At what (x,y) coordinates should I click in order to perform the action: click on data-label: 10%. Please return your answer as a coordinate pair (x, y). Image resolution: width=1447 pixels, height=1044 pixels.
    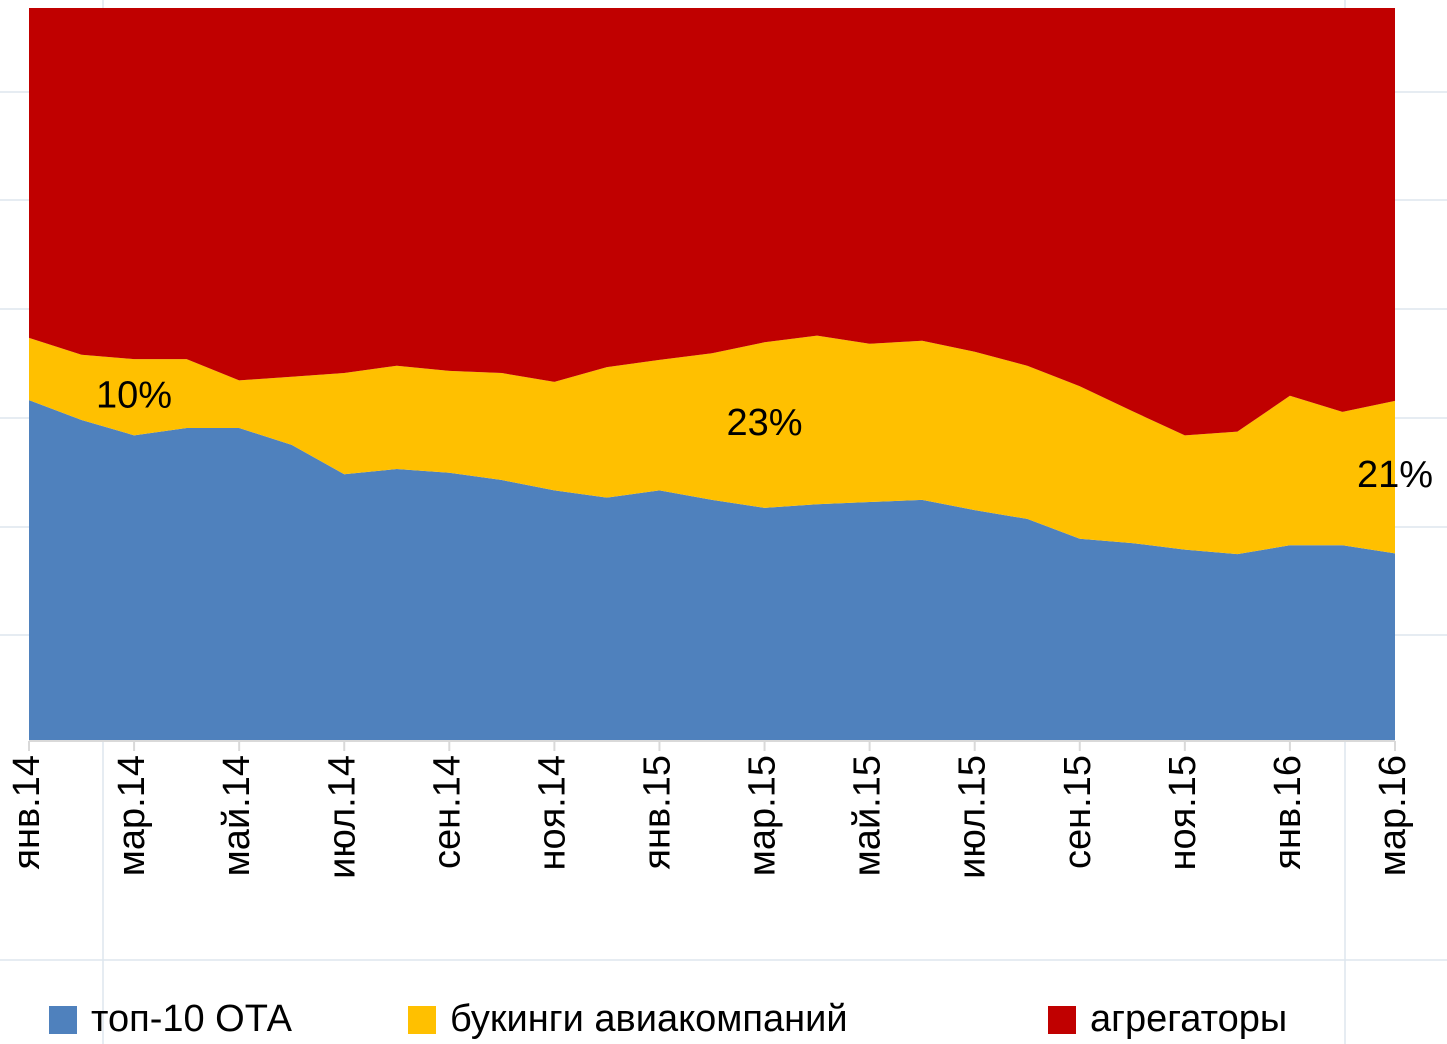
    Looking at the image, I should click on (134, 395).